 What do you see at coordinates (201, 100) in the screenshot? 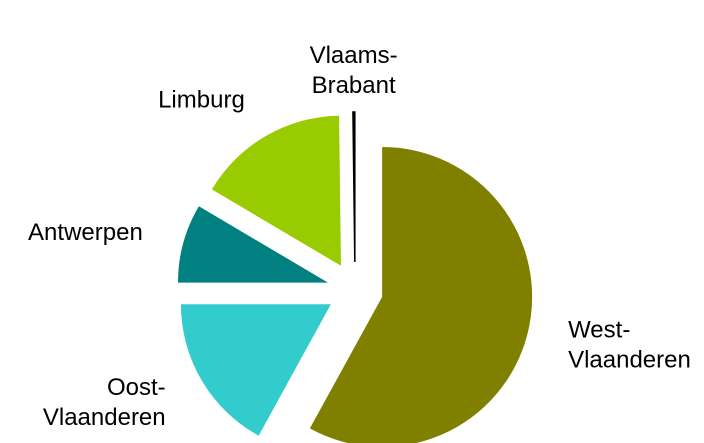
I see `slice-label: Limburg` at bounding box center [201, 100].